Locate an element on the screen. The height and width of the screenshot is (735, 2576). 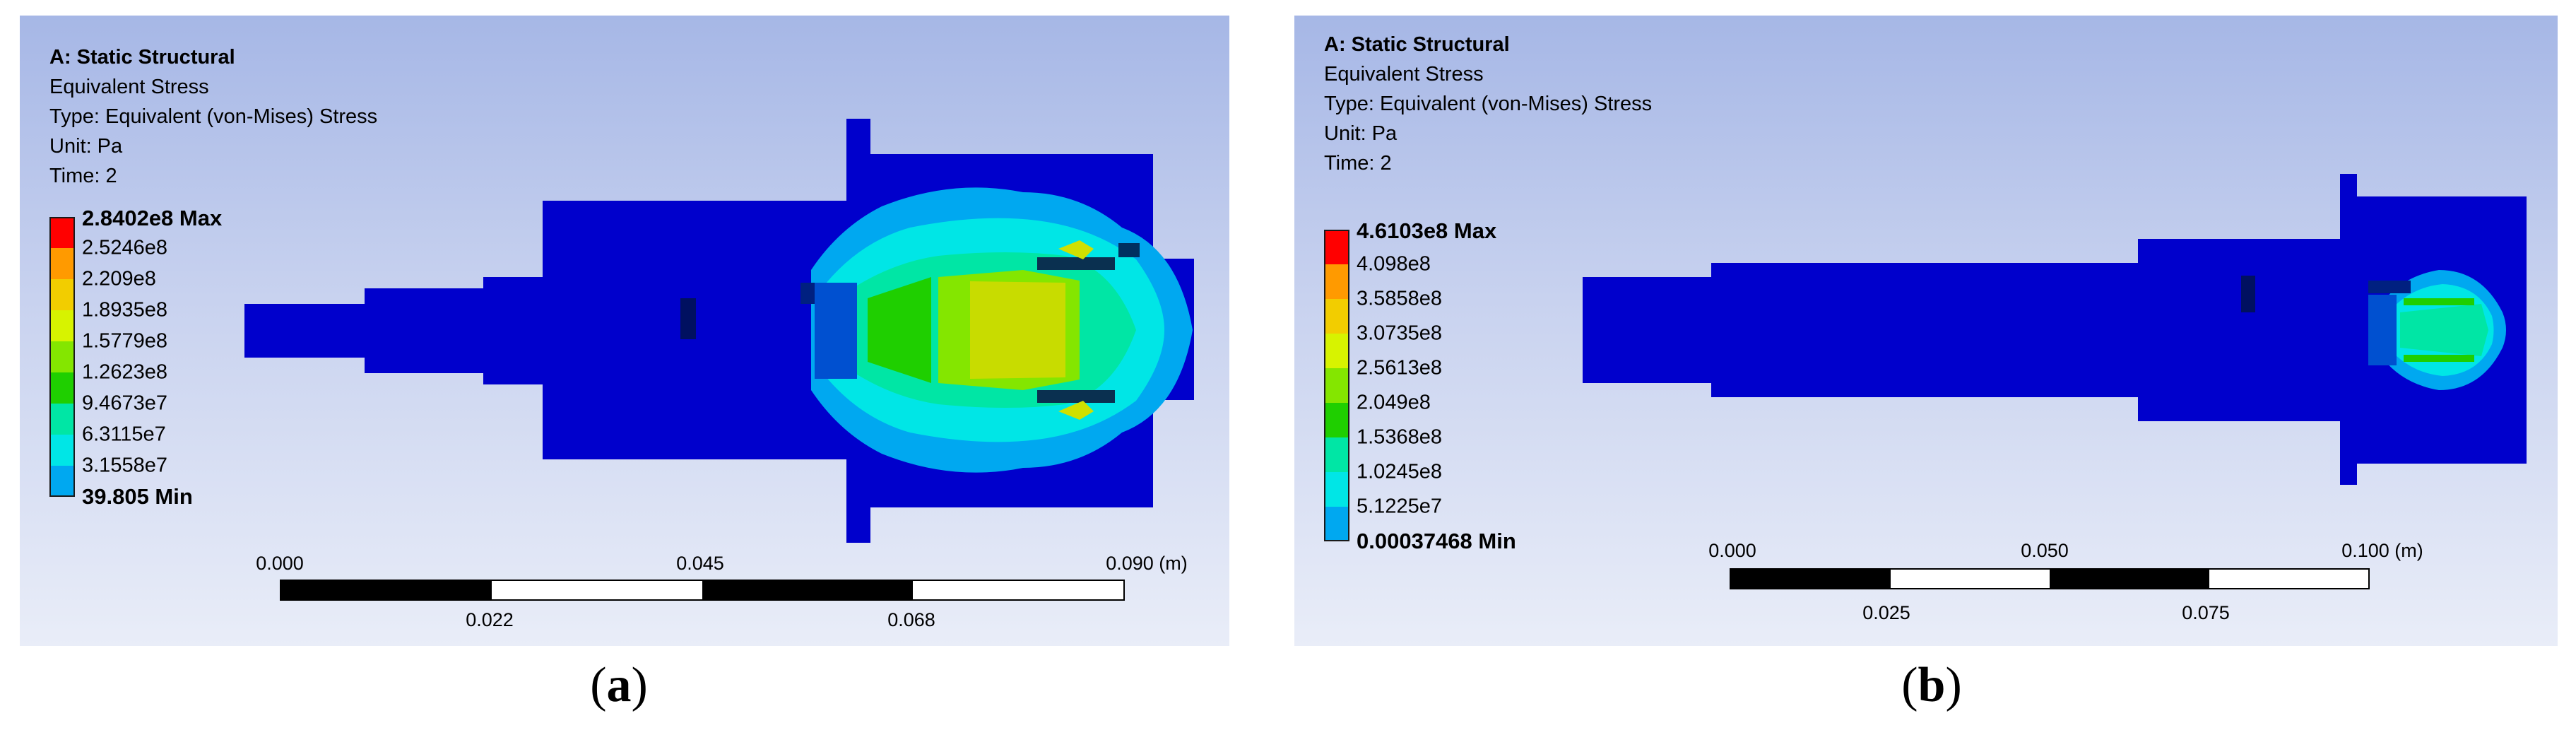
caption-a: (a) is located at coordinates (619, 685).